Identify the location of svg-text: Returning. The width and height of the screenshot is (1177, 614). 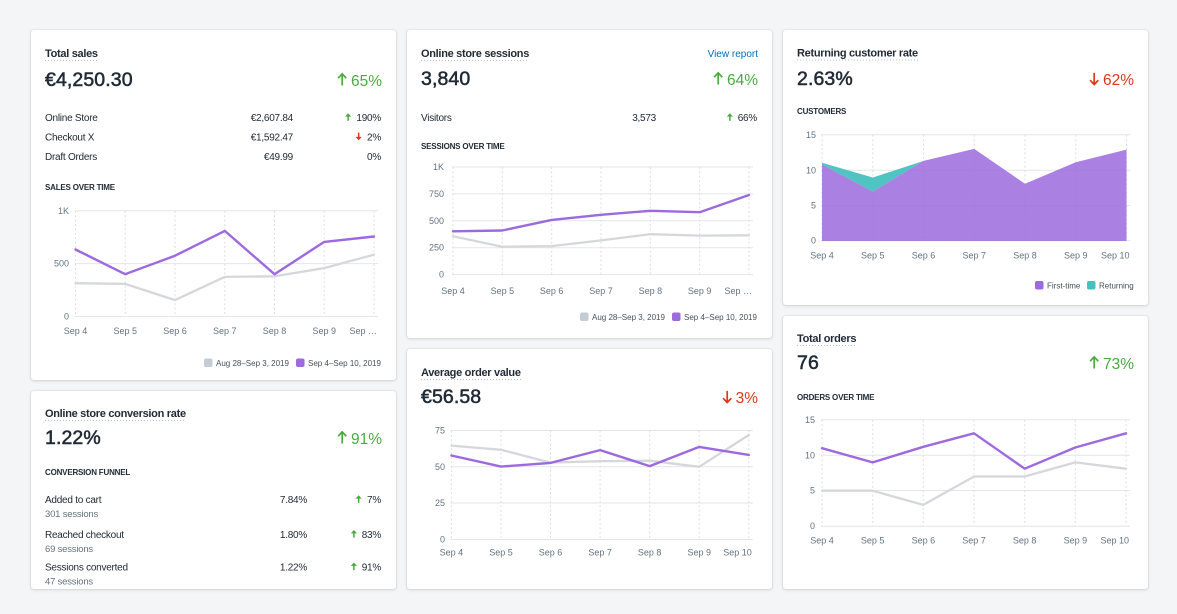
(1116, 286).